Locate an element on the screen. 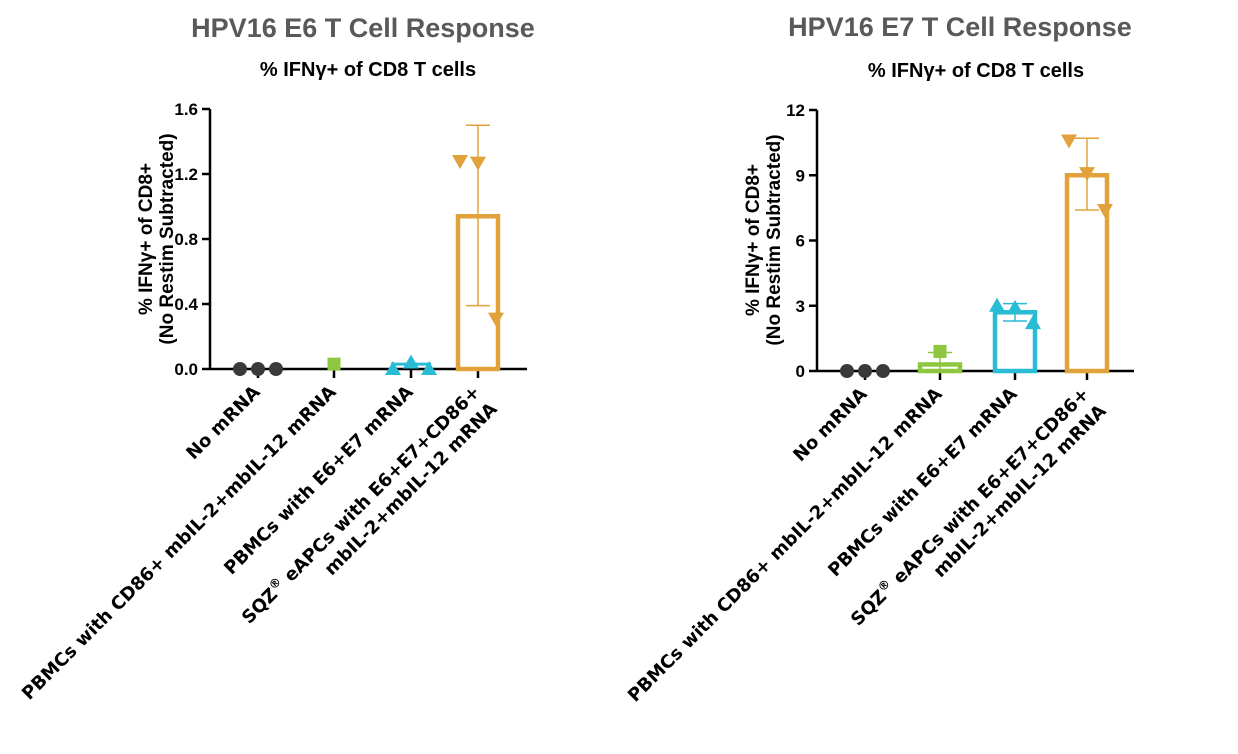 Image resolution: width=1238 pixels, height=754 pixels. y-tick-label: 0 is located at coordinates (800, 371).